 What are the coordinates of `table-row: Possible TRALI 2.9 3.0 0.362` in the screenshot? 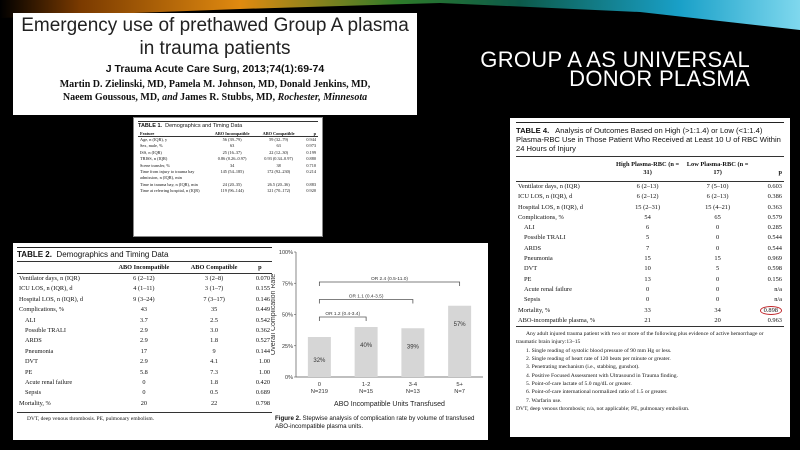 It's located at (144, 331).